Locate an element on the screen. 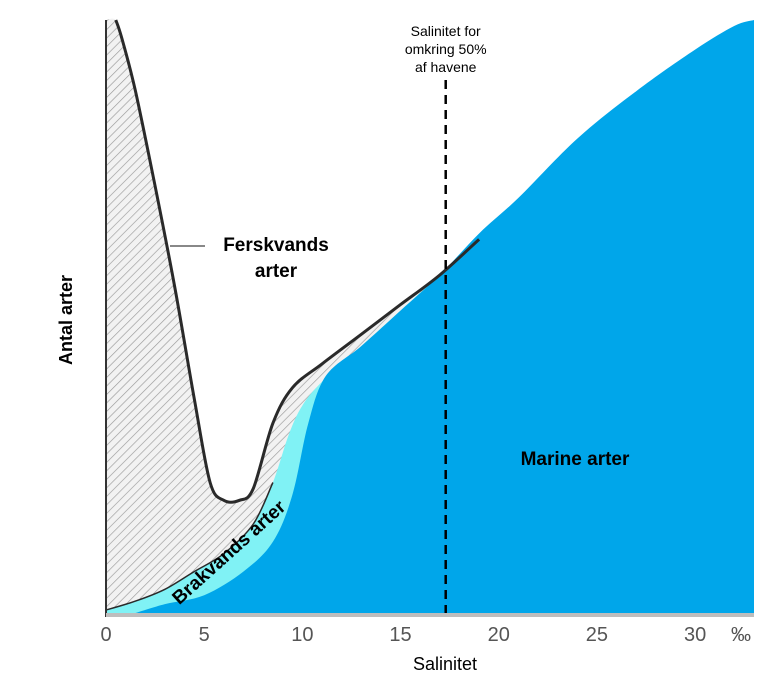 Image resolution: width=760 pixels, height=691 pixels. salinity-annotation: Salinitet for omkring 50% af havene is located at coordinates (446, 318).